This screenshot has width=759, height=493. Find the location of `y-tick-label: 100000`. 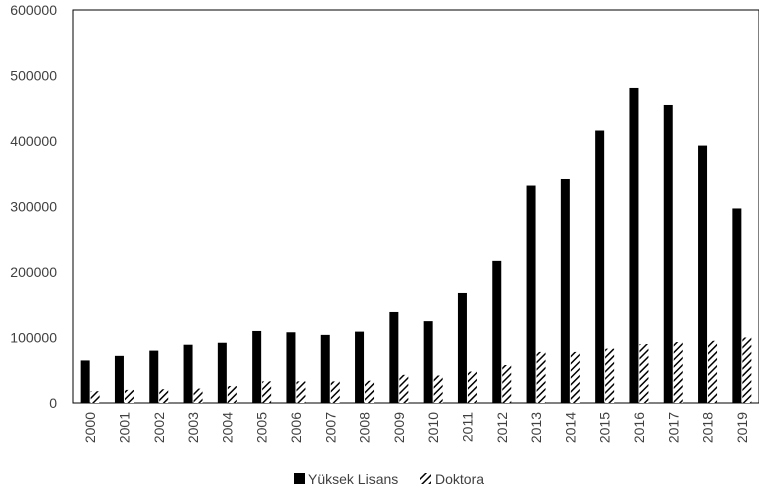

y-tick-label: 100000 is located at coordinates (33, 338).